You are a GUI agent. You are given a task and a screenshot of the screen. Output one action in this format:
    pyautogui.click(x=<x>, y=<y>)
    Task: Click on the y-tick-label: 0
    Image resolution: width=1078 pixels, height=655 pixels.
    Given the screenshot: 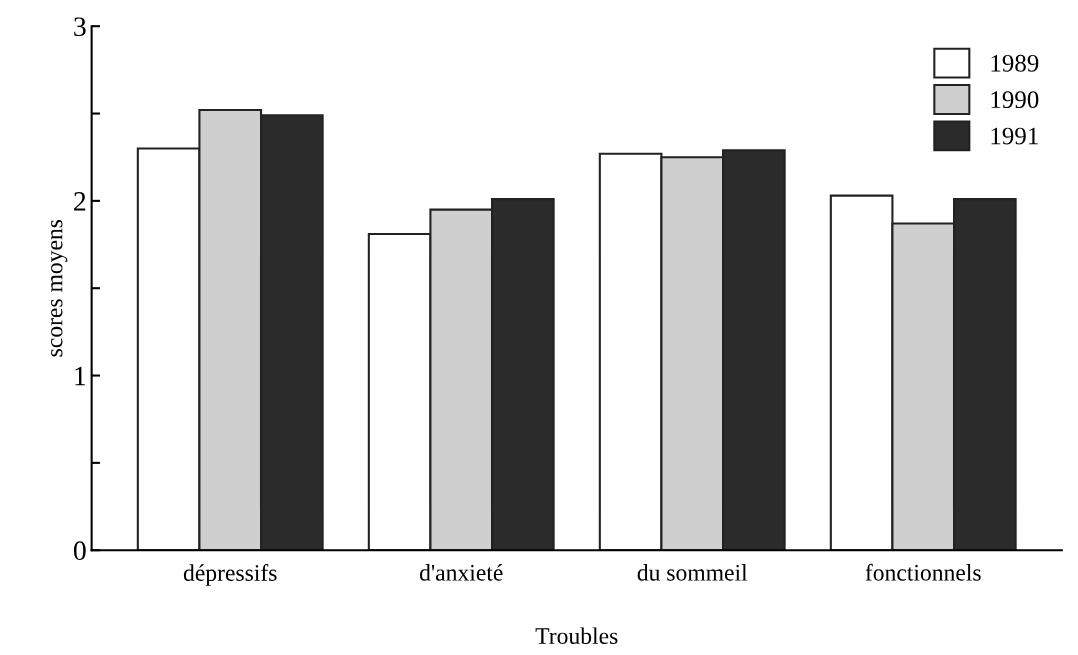 What is the action you would take?
    pyautogui.click(x=79, y=551)
    